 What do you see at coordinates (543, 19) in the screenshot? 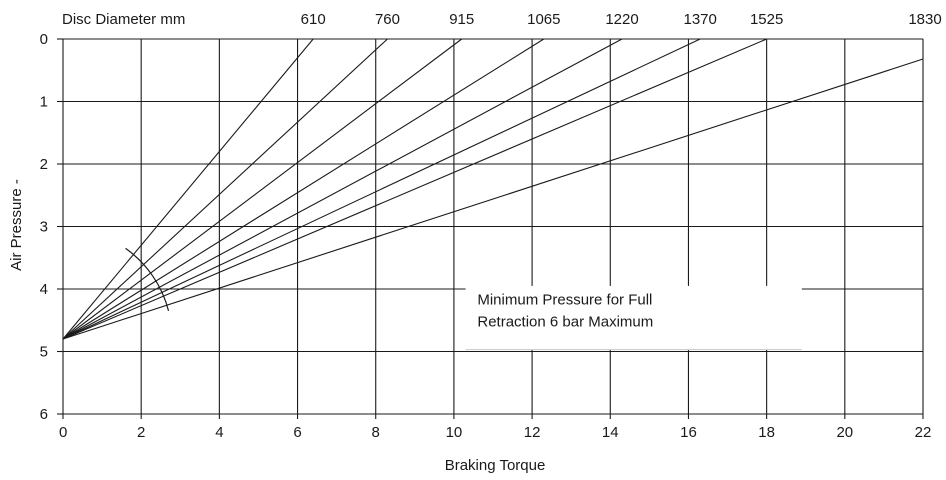
I see `diameter-label-1065: 1065` at bounding box center [543, 19].